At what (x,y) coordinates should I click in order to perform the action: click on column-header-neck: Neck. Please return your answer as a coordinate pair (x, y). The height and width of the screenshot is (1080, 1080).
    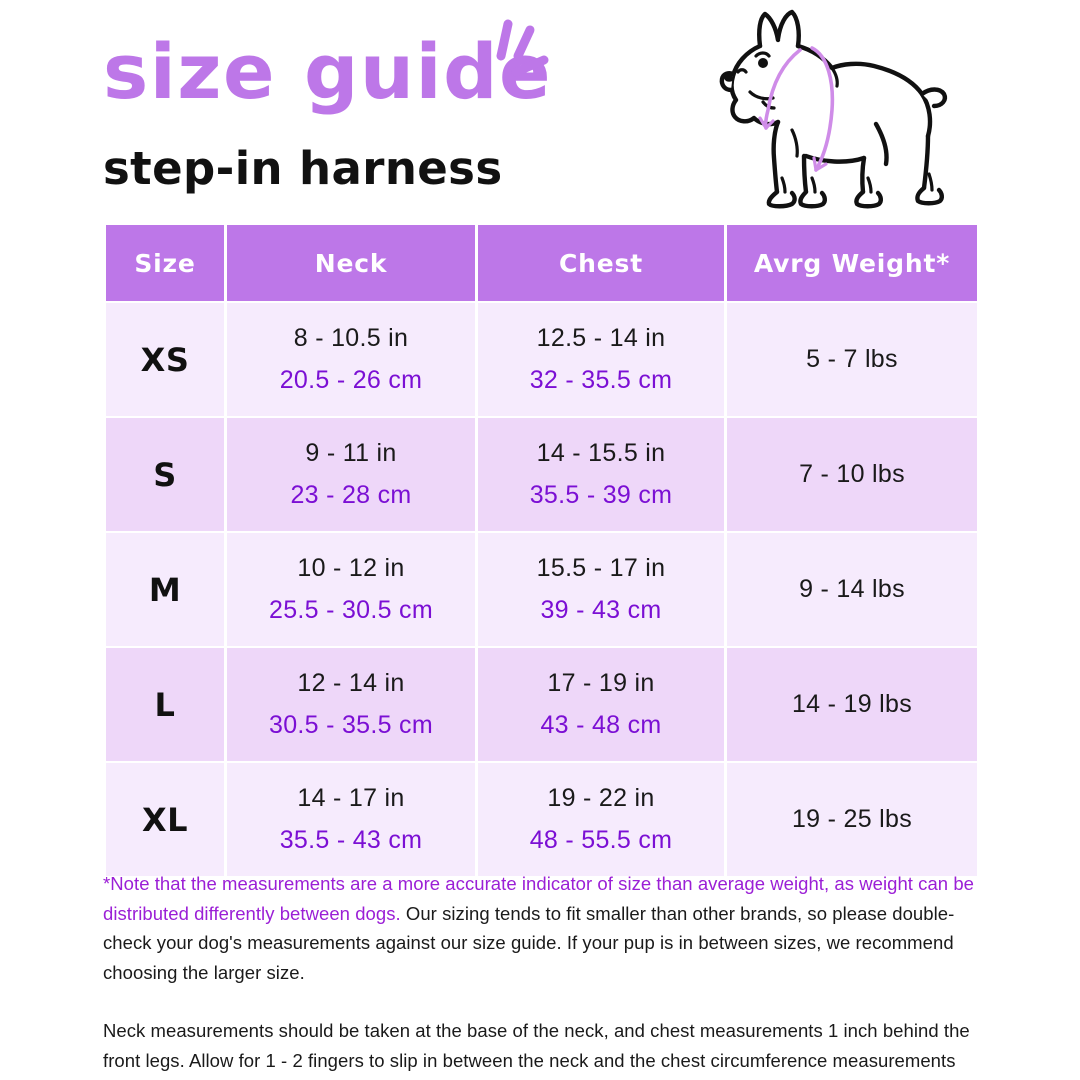
    Looking at the image, I should click on (351, 263).